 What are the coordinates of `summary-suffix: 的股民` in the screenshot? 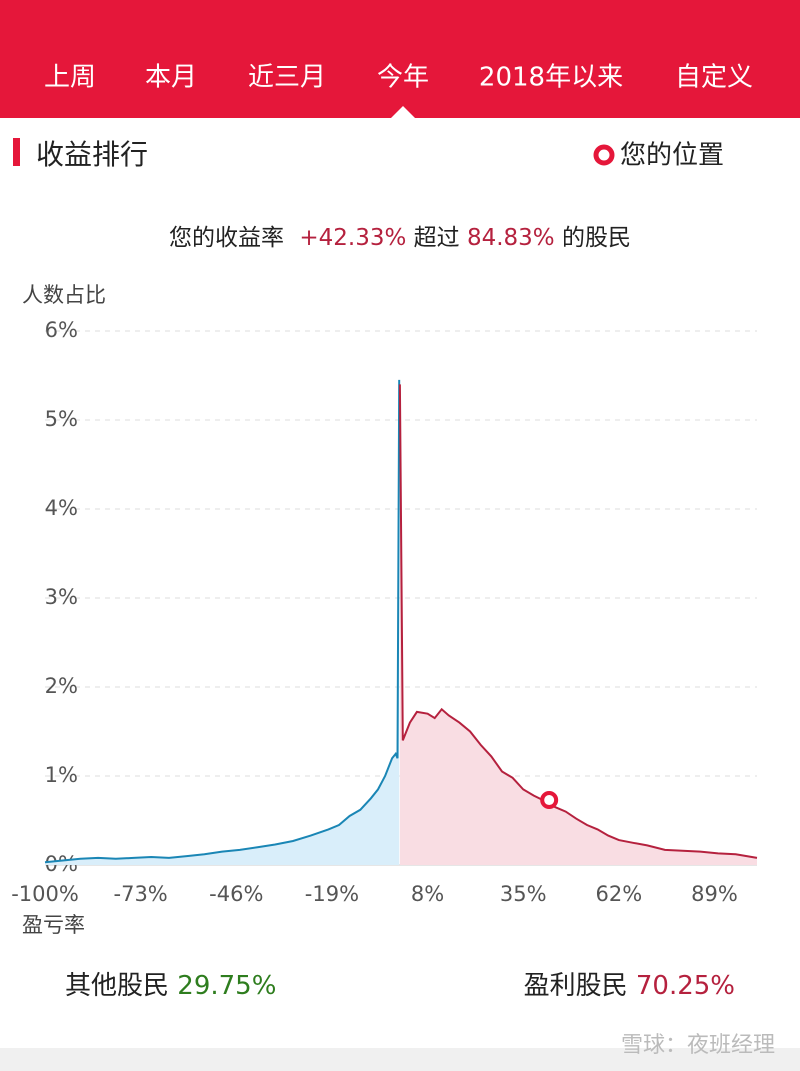 It's located at (596, 238).